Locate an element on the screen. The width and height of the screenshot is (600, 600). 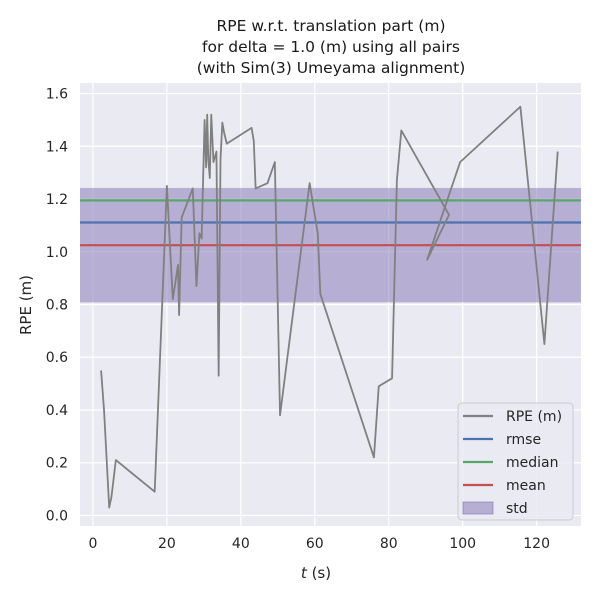
y-tick-label: 1.2 is located at coordinates (57, 200).